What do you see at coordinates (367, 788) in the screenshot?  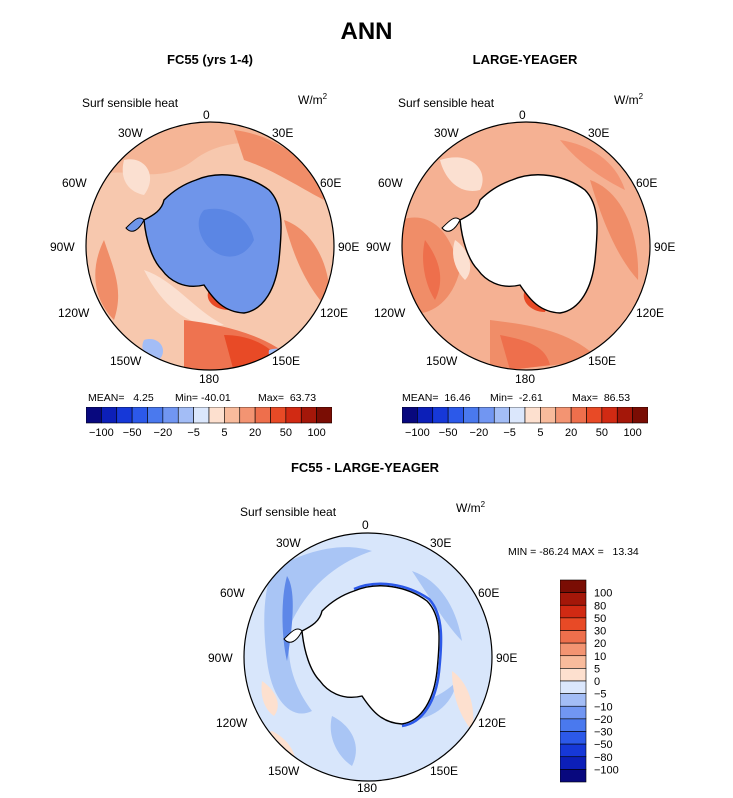 I see `panel-3-lon-180: 180` at bounding box center [367, 788].